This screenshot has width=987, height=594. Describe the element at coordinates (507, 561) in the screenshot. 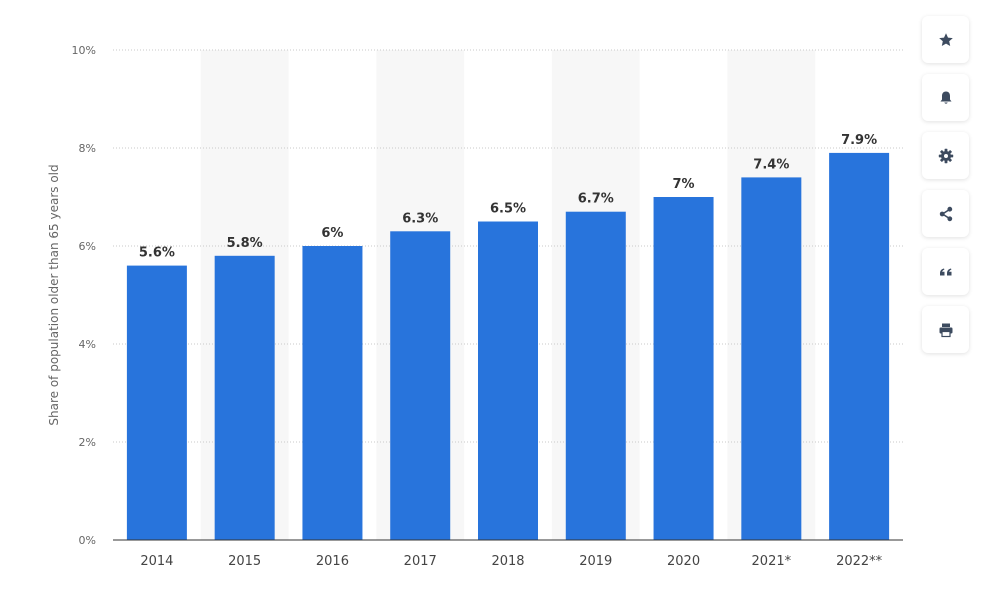

I see `x-tick-label: 2018` at that location.